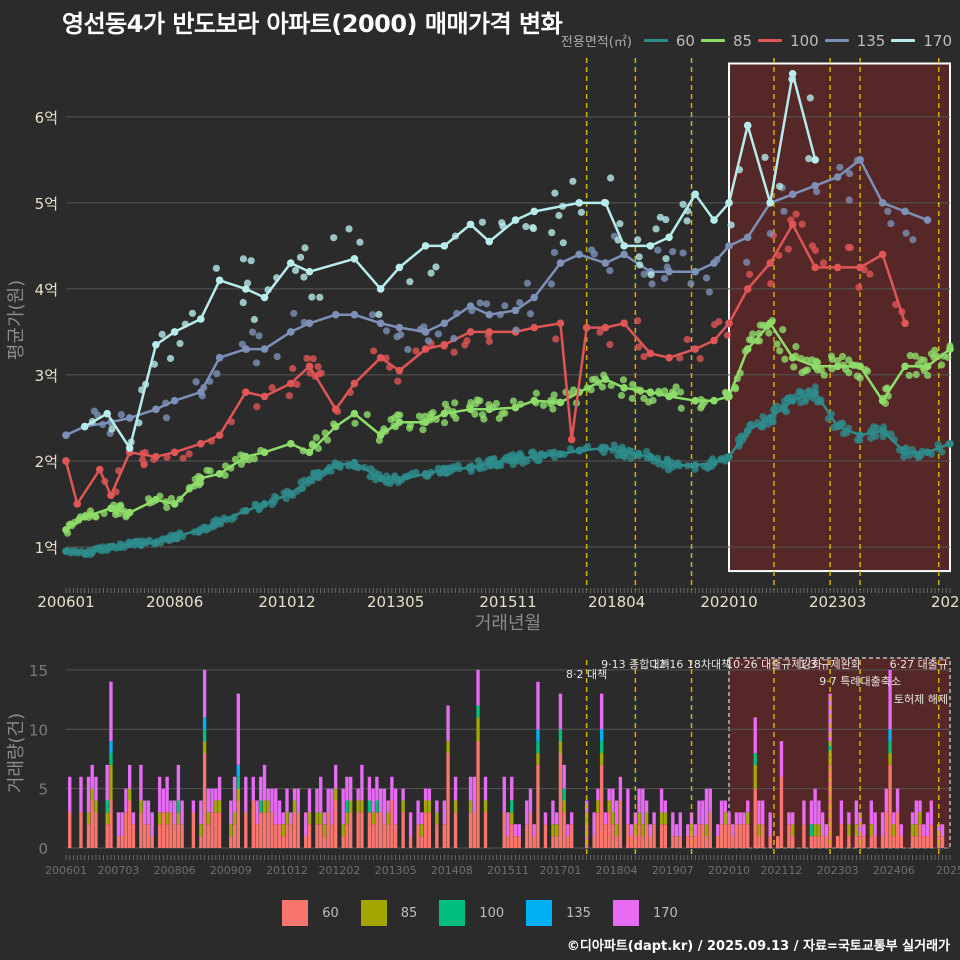 The image size is (960, 960). Describe the element at coordinates (669, 41) in the screenshot. I see `legend-item-60: 60` at that location.